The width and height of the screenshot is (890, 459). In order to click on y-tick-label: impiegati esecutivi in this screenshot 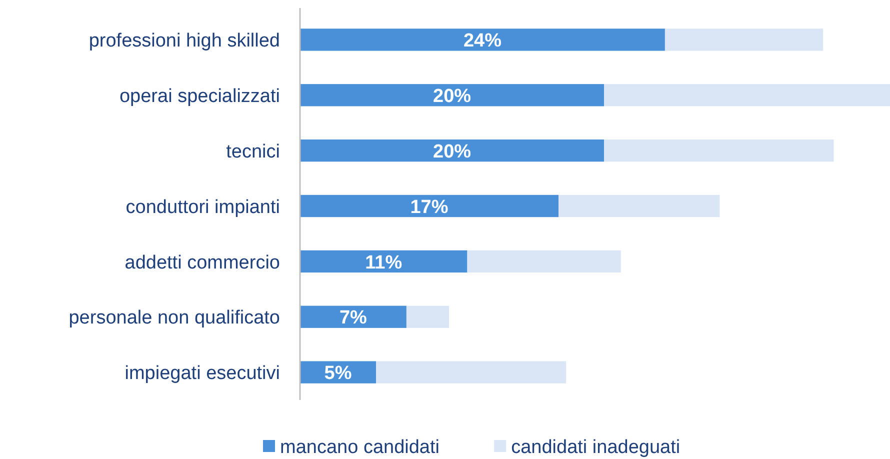, I will do `click(202, 373)`.